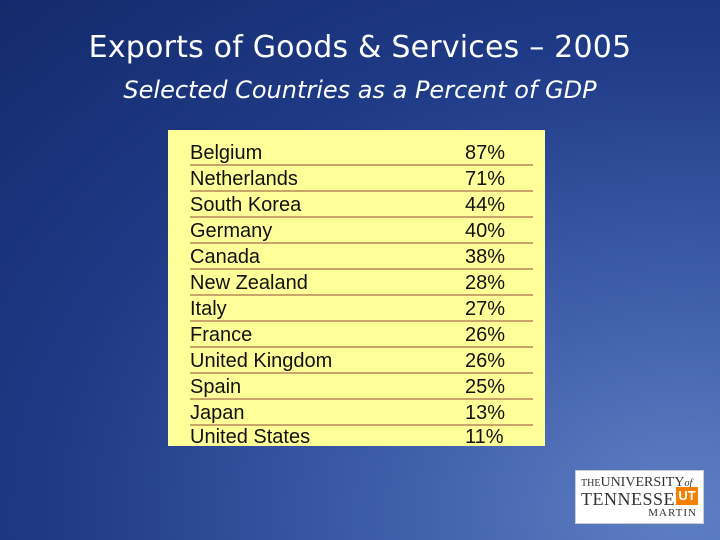 This screenshot has height=540, width=720. What do you see at coordinates (637, 482) in the screenshot?
I see `logo-line1: THEUNIVERSITYof` at bounding box center [637, 482].